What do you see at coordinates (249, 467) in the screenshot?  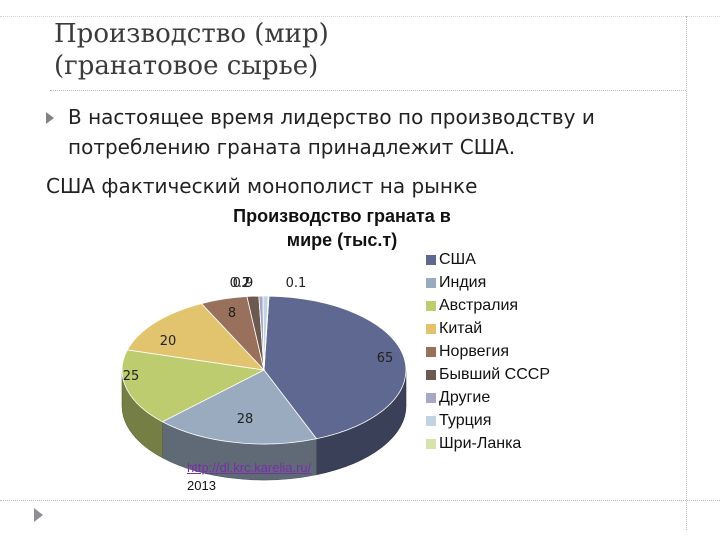 I see `source-link: http://dl.krc.karelia.ru/` at bounding box center [249, 467].